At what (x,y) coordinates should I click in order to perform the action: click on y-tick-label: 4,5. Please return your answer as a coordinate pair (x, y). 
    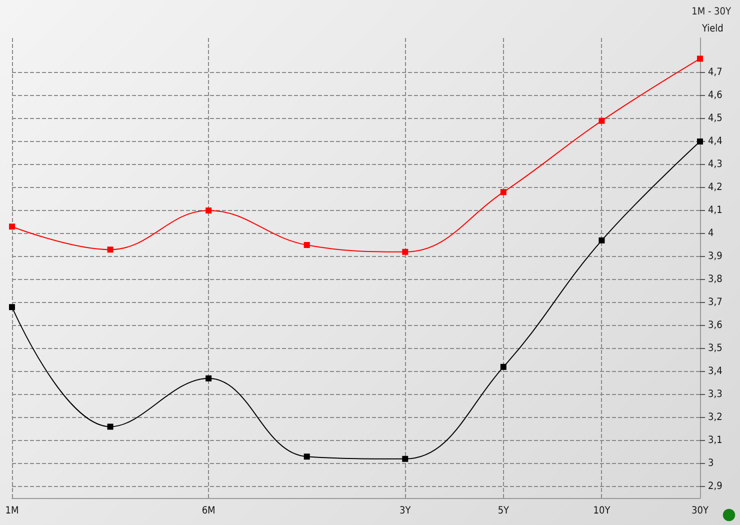
    Looking at the image, I should click on (715, 118).